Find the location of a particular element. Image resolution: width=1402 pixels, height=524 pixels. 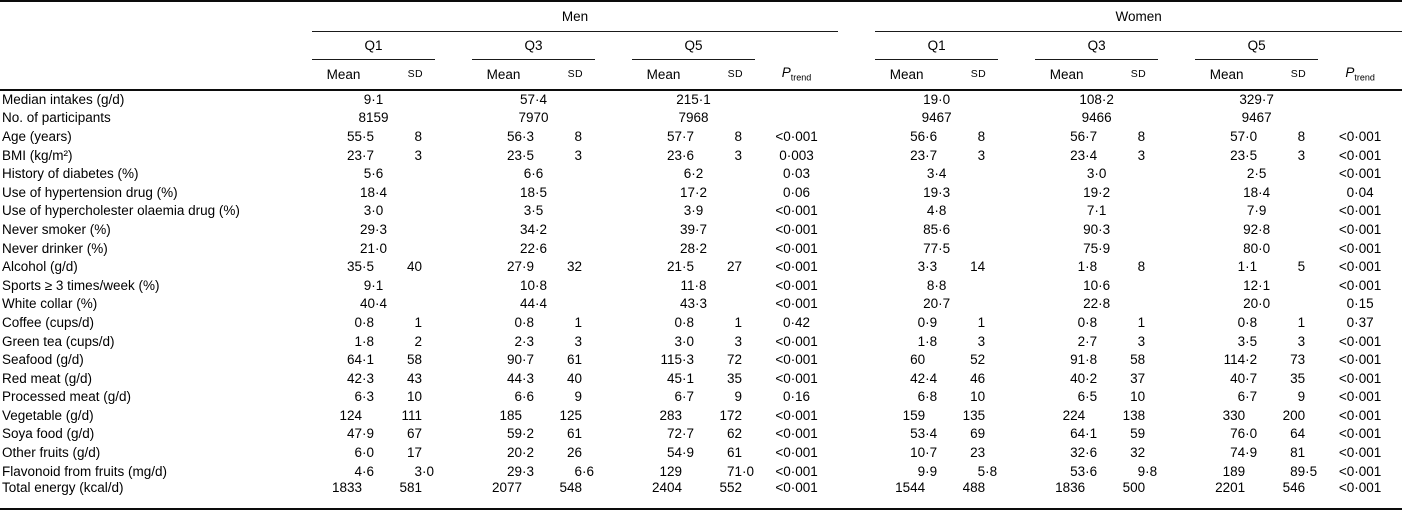

cell-sd: 3·0 is located at coordinates (405, 471).